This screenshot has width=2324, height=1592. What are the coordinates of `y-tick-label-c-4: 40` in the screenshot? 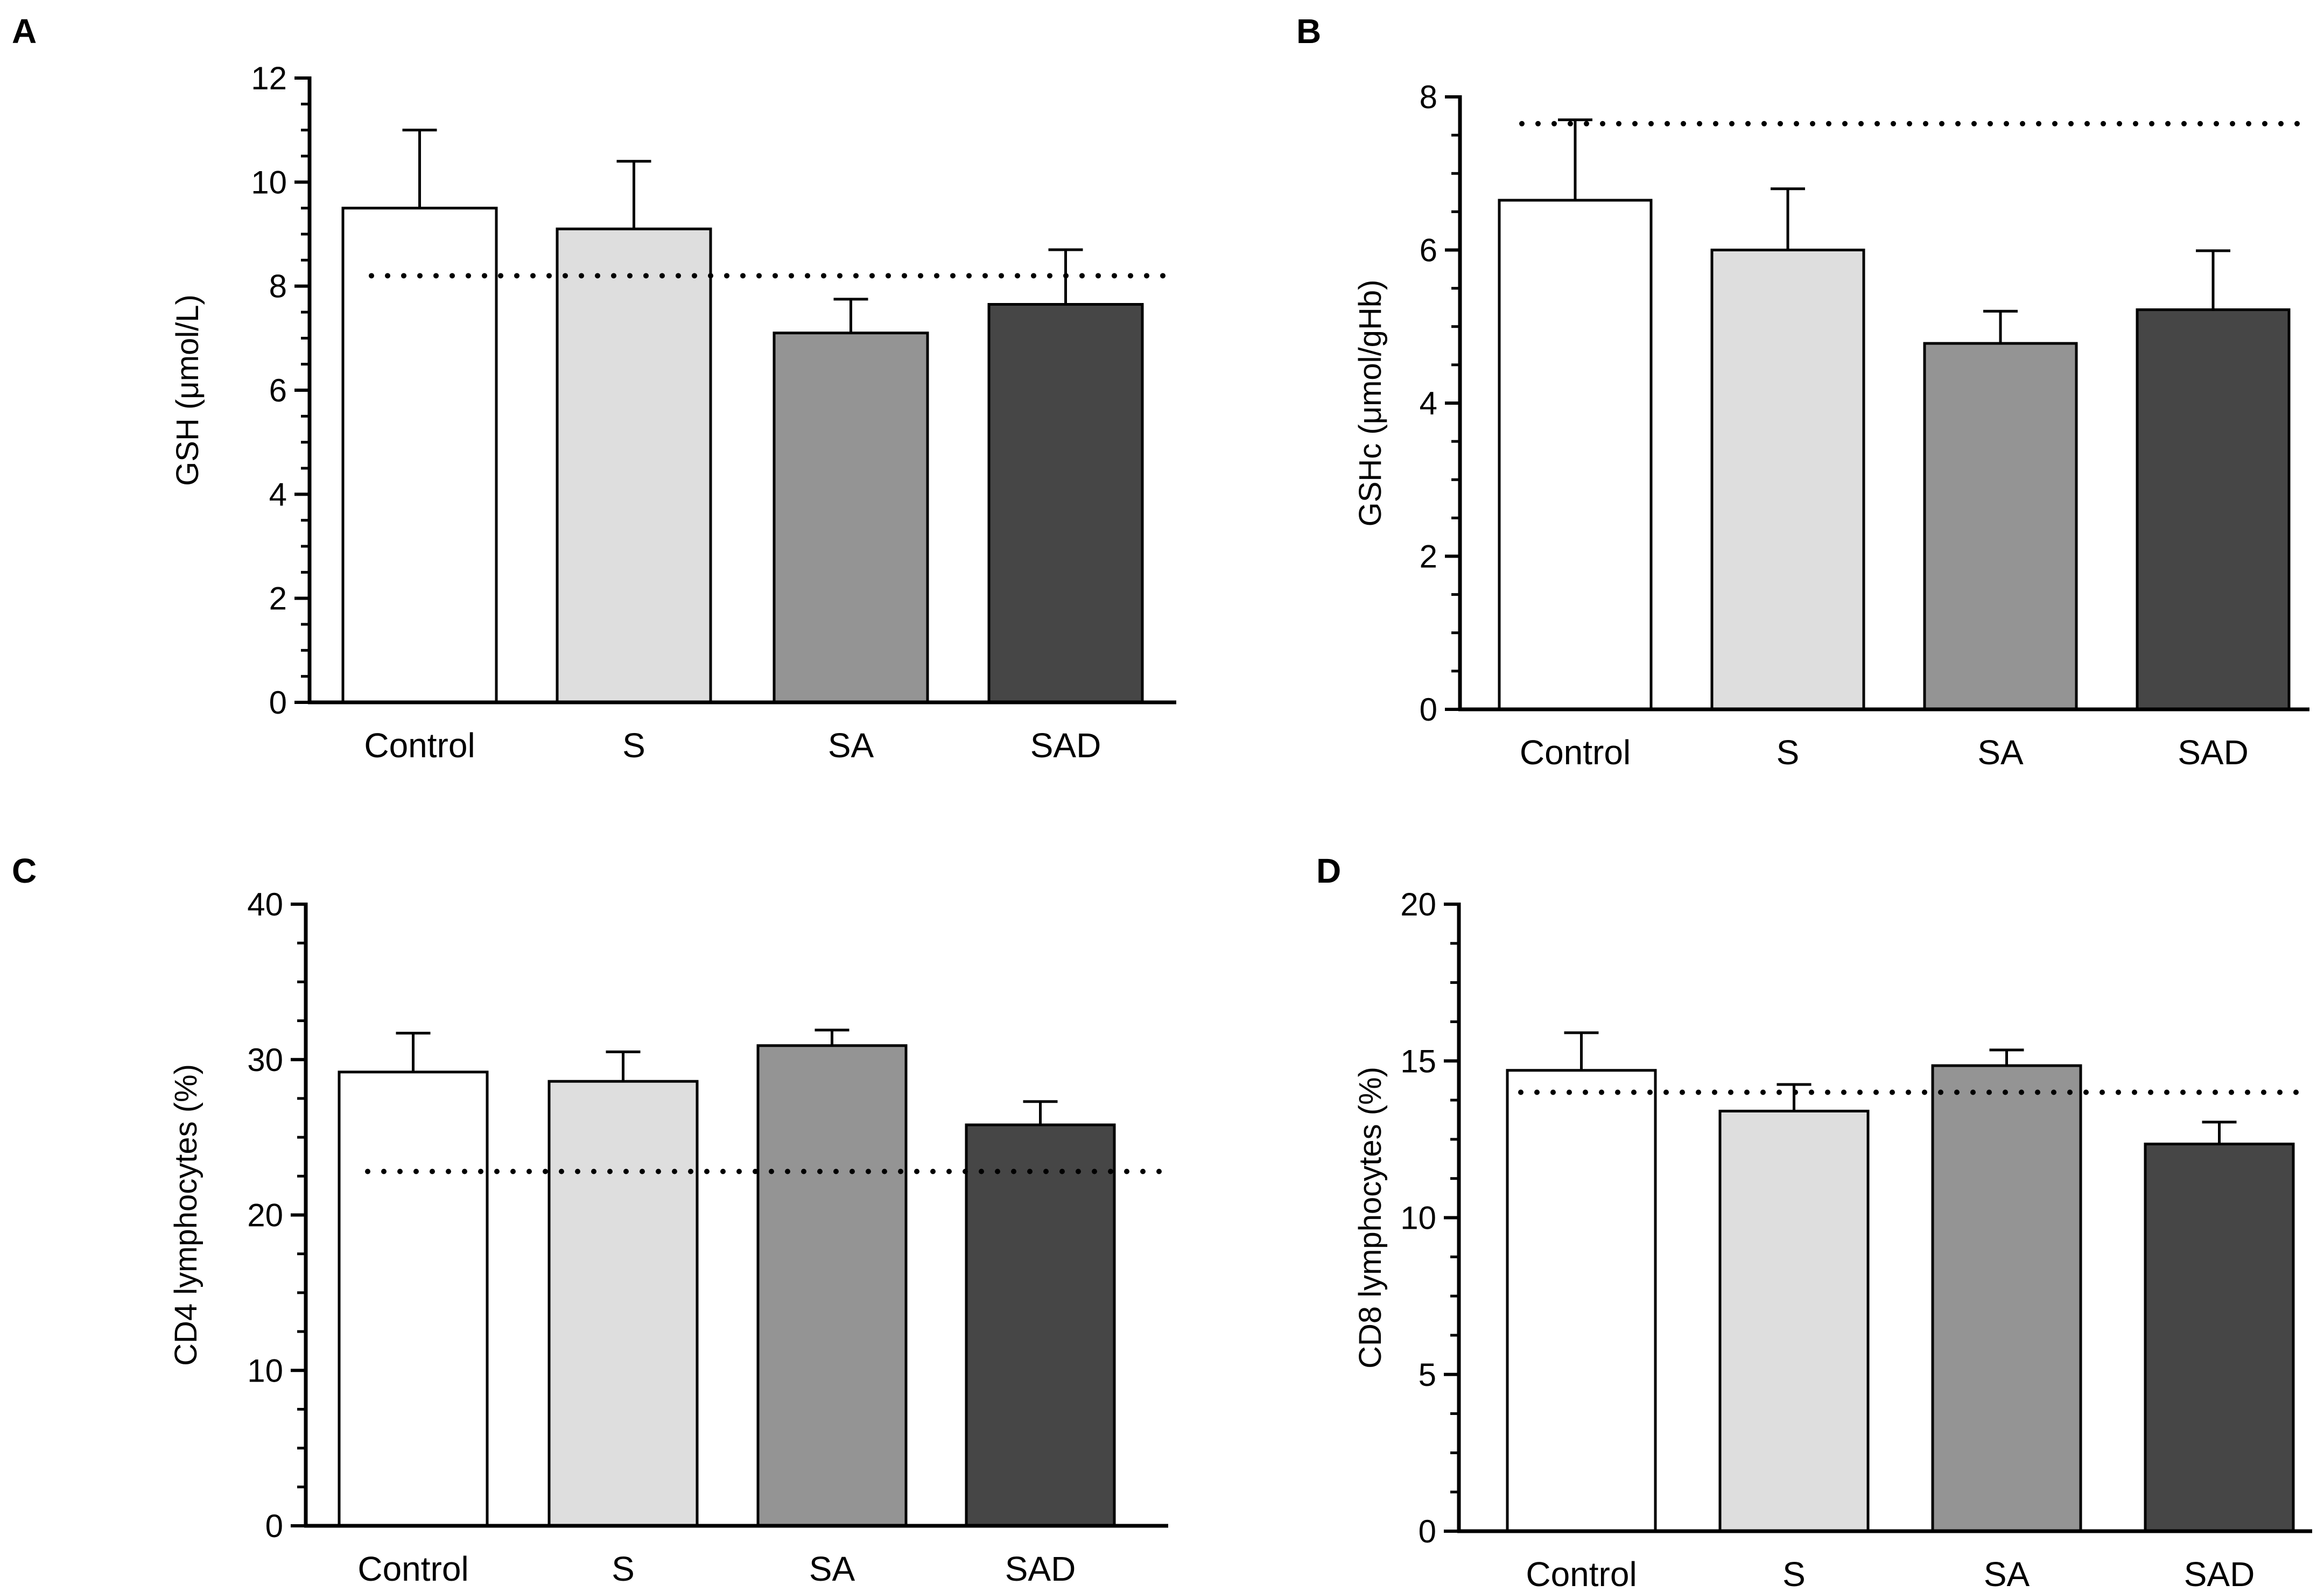 It's located at (265, 904).